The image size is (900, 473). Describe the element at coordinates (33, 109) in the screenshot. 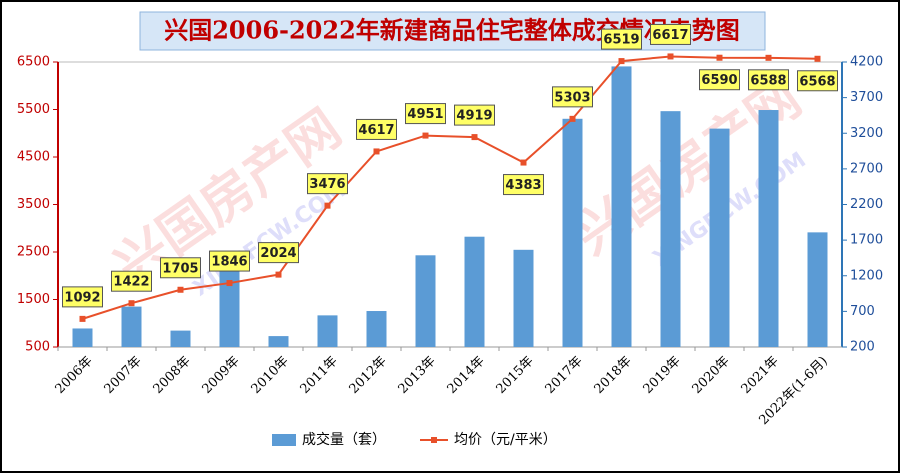

I see `y-tick-label: 5500` at that location.